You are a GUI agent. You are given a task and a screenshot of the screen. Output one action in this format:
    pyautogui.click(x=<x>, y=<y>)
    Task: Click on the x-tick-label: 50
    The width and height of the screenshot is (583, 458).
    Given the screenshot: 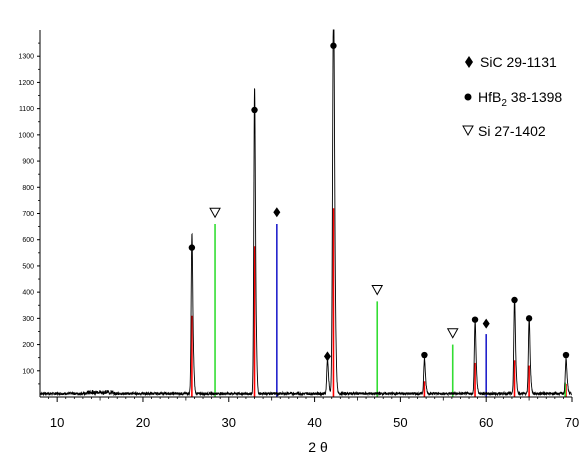 What is the action you would take?
    pyautogui.click(x=400, y=422)
    